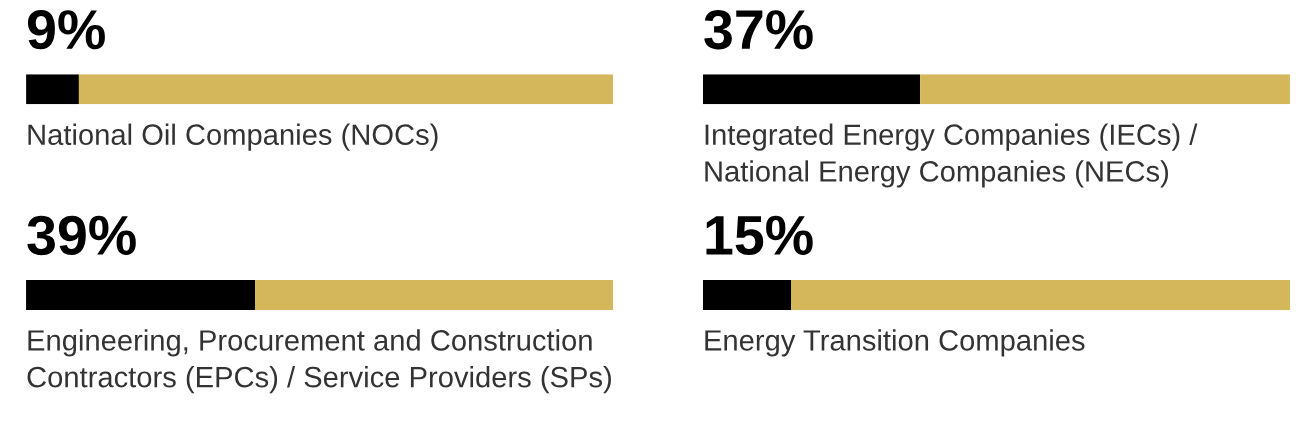  I want to click on data-label: 37%, so click(758, 30).